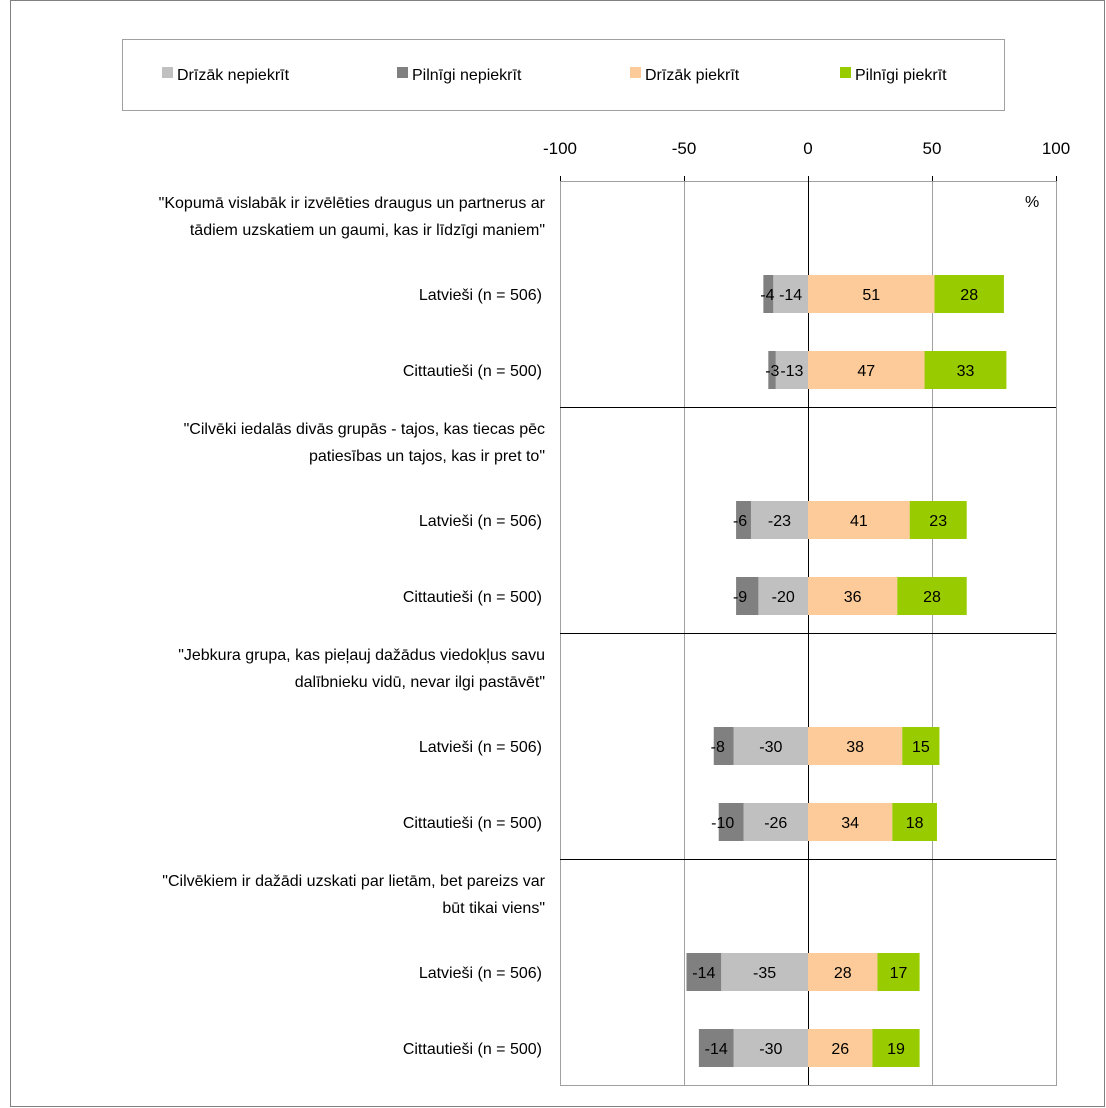 Image resolution: width=1106 pixels, height=1108 pixels. What do you see at coordinates (427, 456) in the screenshot?
I see `statement-line: patiesības un tajos, kas ir pret to"` at bounding box center [427, 456].